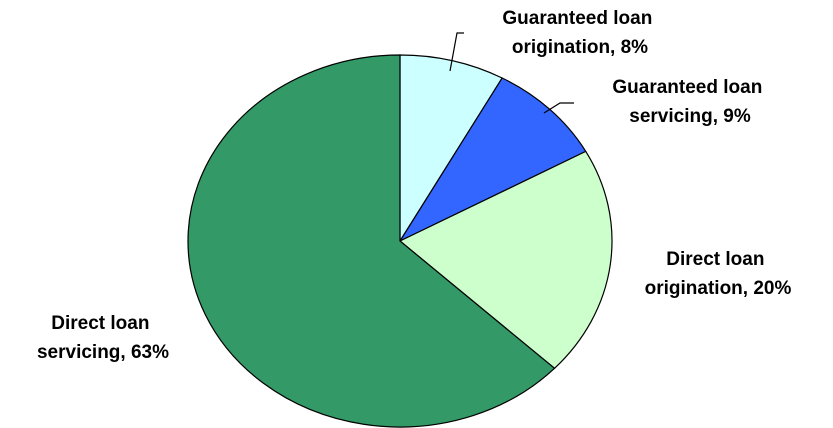  I want to click on pie-slice-direct-loan-origination, so click(505, 260).